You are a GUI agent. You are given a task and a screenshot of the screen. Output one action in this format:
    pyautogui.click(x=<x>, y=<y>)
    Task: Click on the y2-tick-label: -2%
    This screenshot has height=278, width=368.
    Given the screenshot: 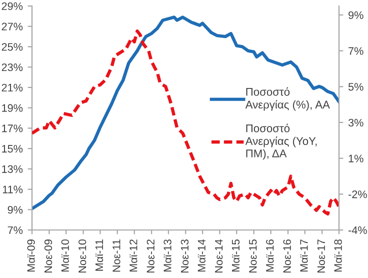 What is the action you would take?
    pyautogui.click(x=357, y=194)
    